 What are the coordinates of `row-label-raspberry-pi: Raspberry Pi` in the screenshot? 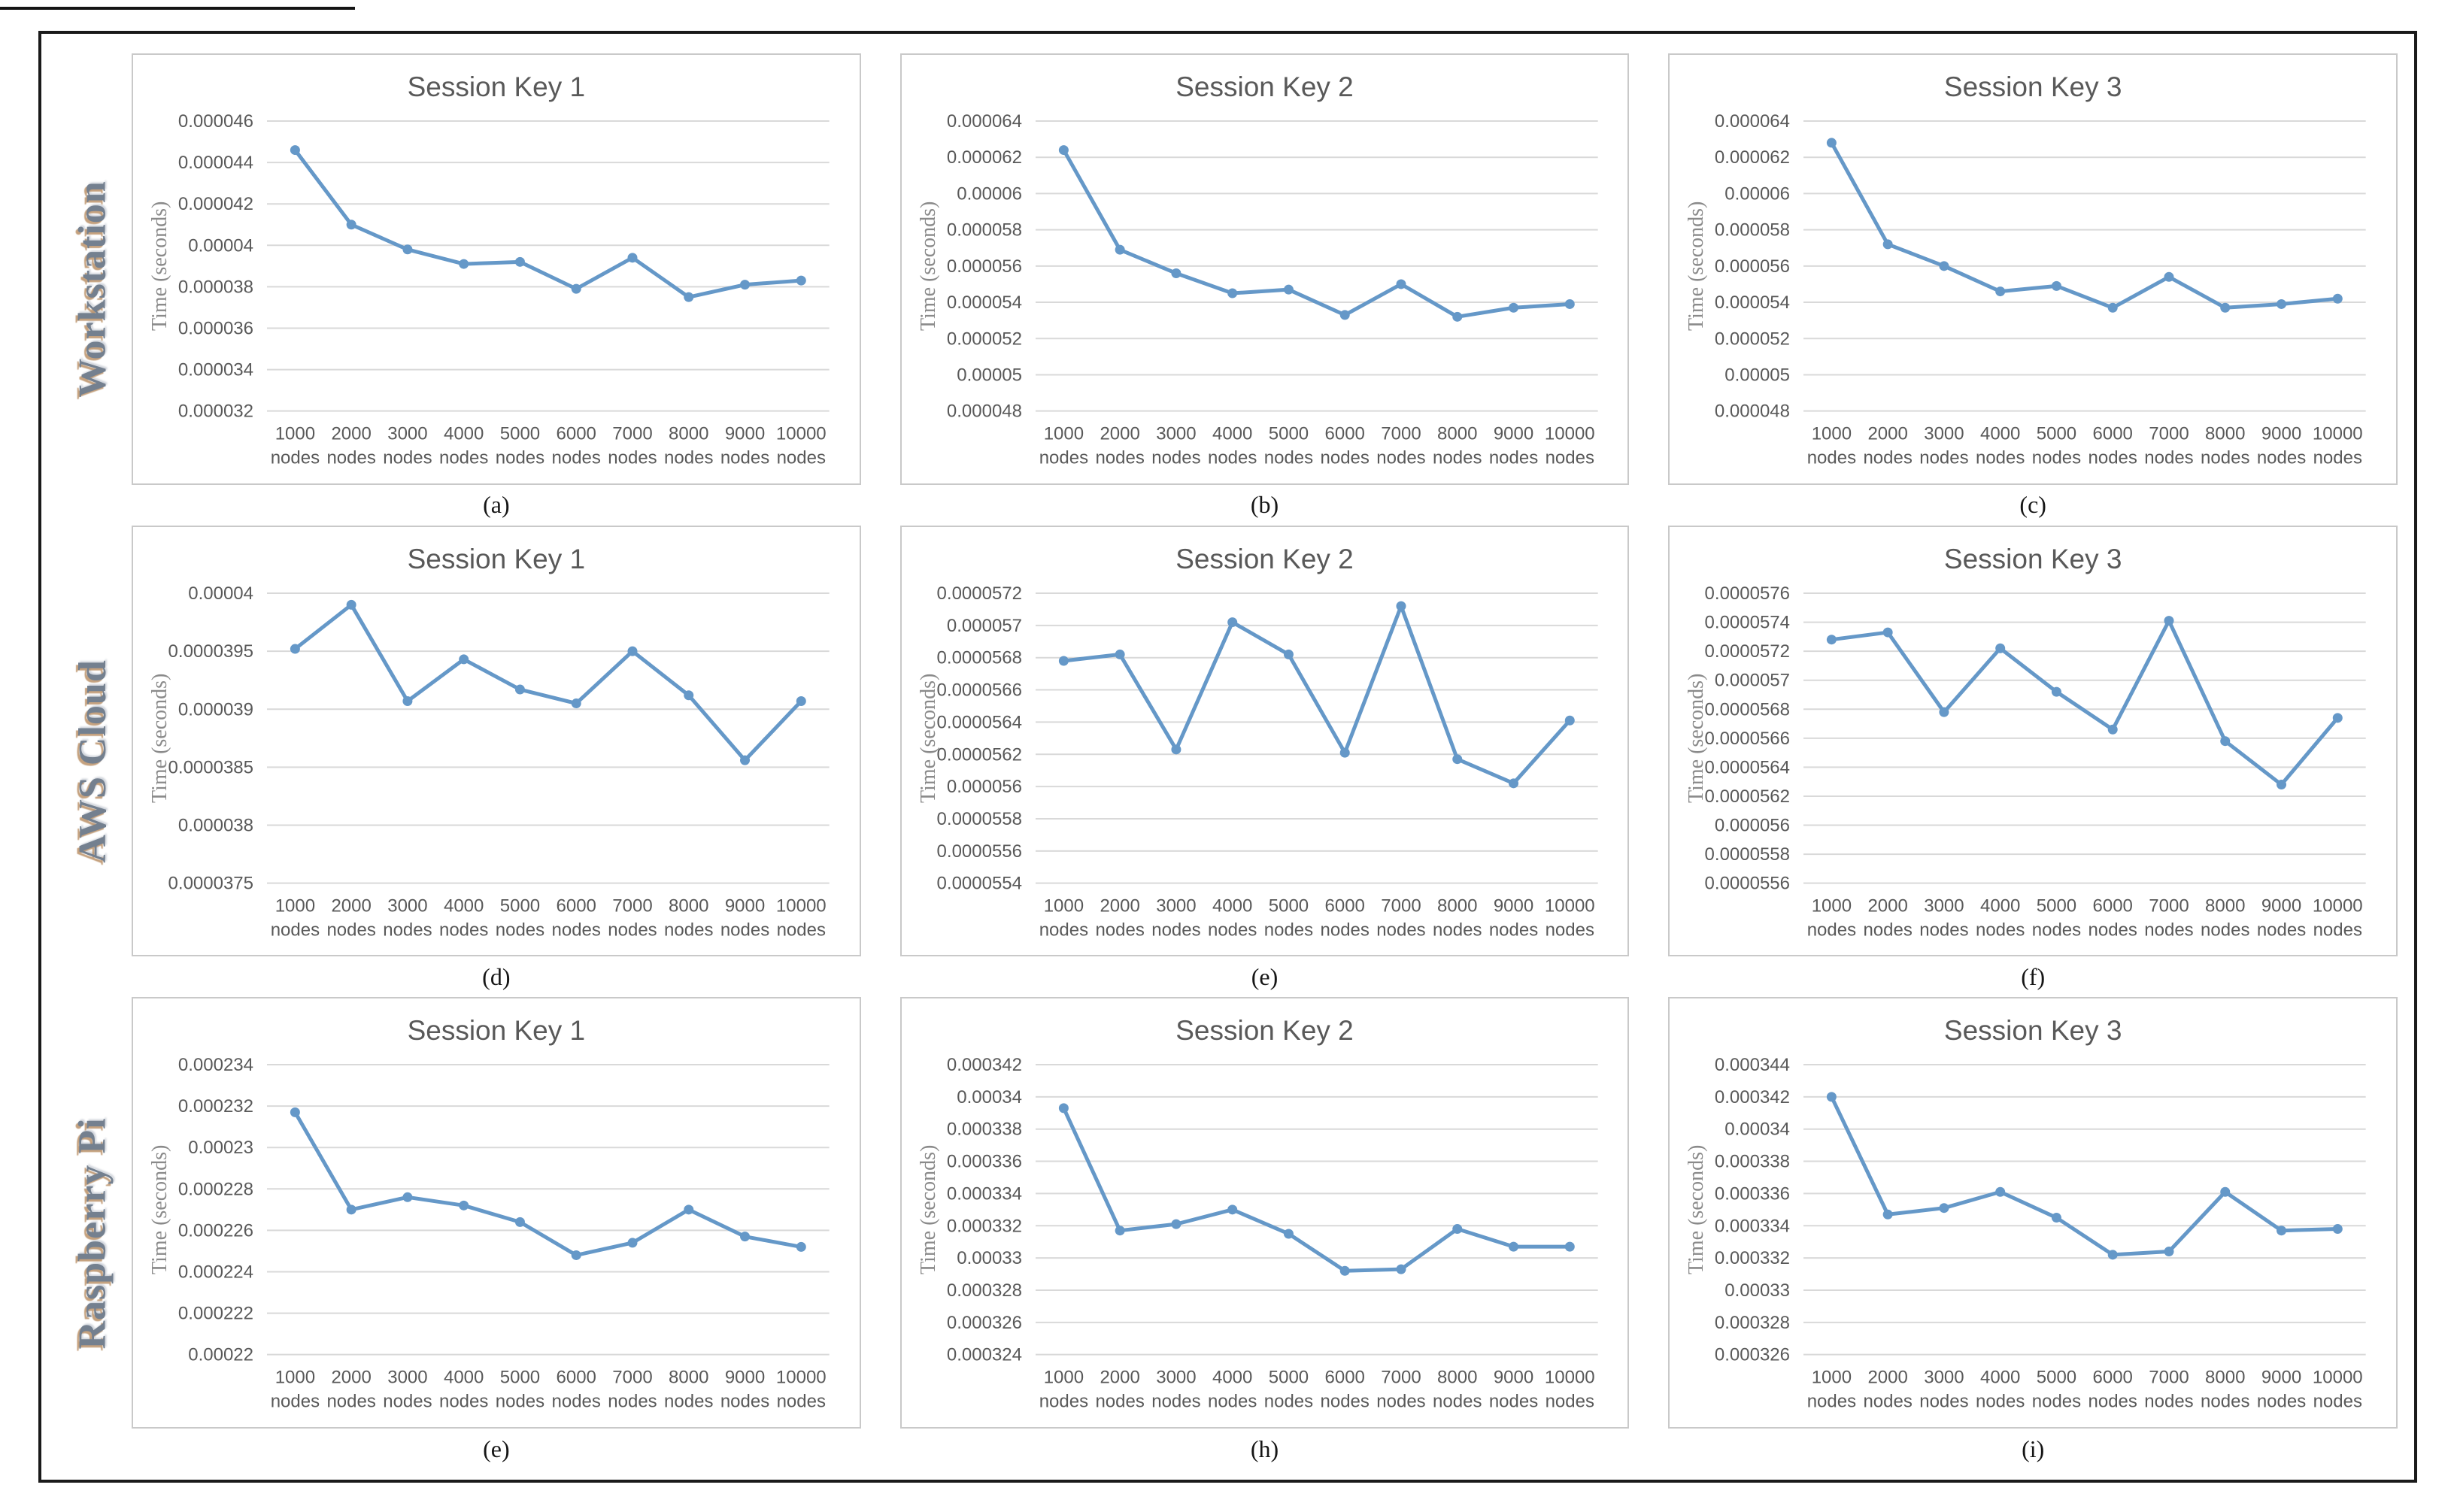 It's located at (92, 1233).